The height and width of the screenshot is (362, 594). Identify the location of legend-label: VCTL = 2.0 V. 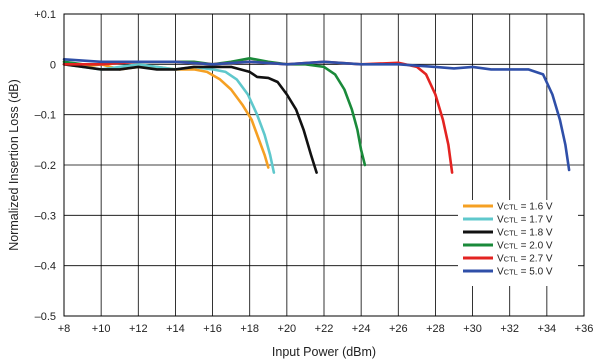
(525, 246).